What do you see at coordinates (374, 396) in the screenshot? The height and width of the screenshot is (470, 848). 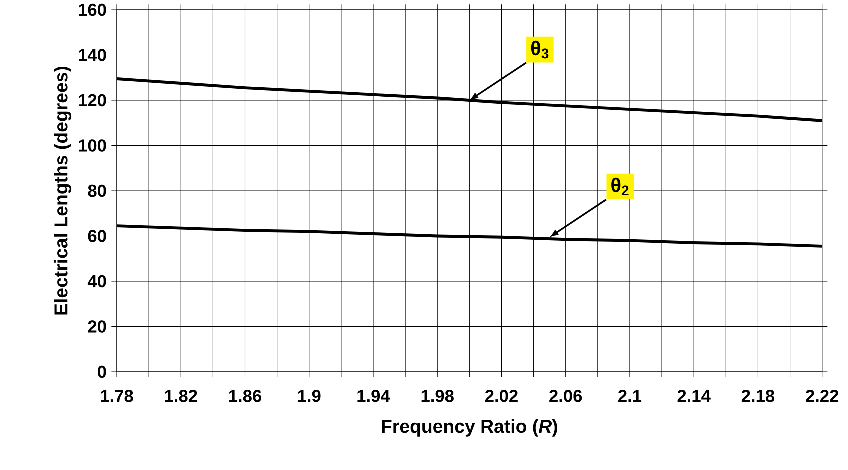 I see `x-tick-label: 1.94` at bounding box center [374, 396].